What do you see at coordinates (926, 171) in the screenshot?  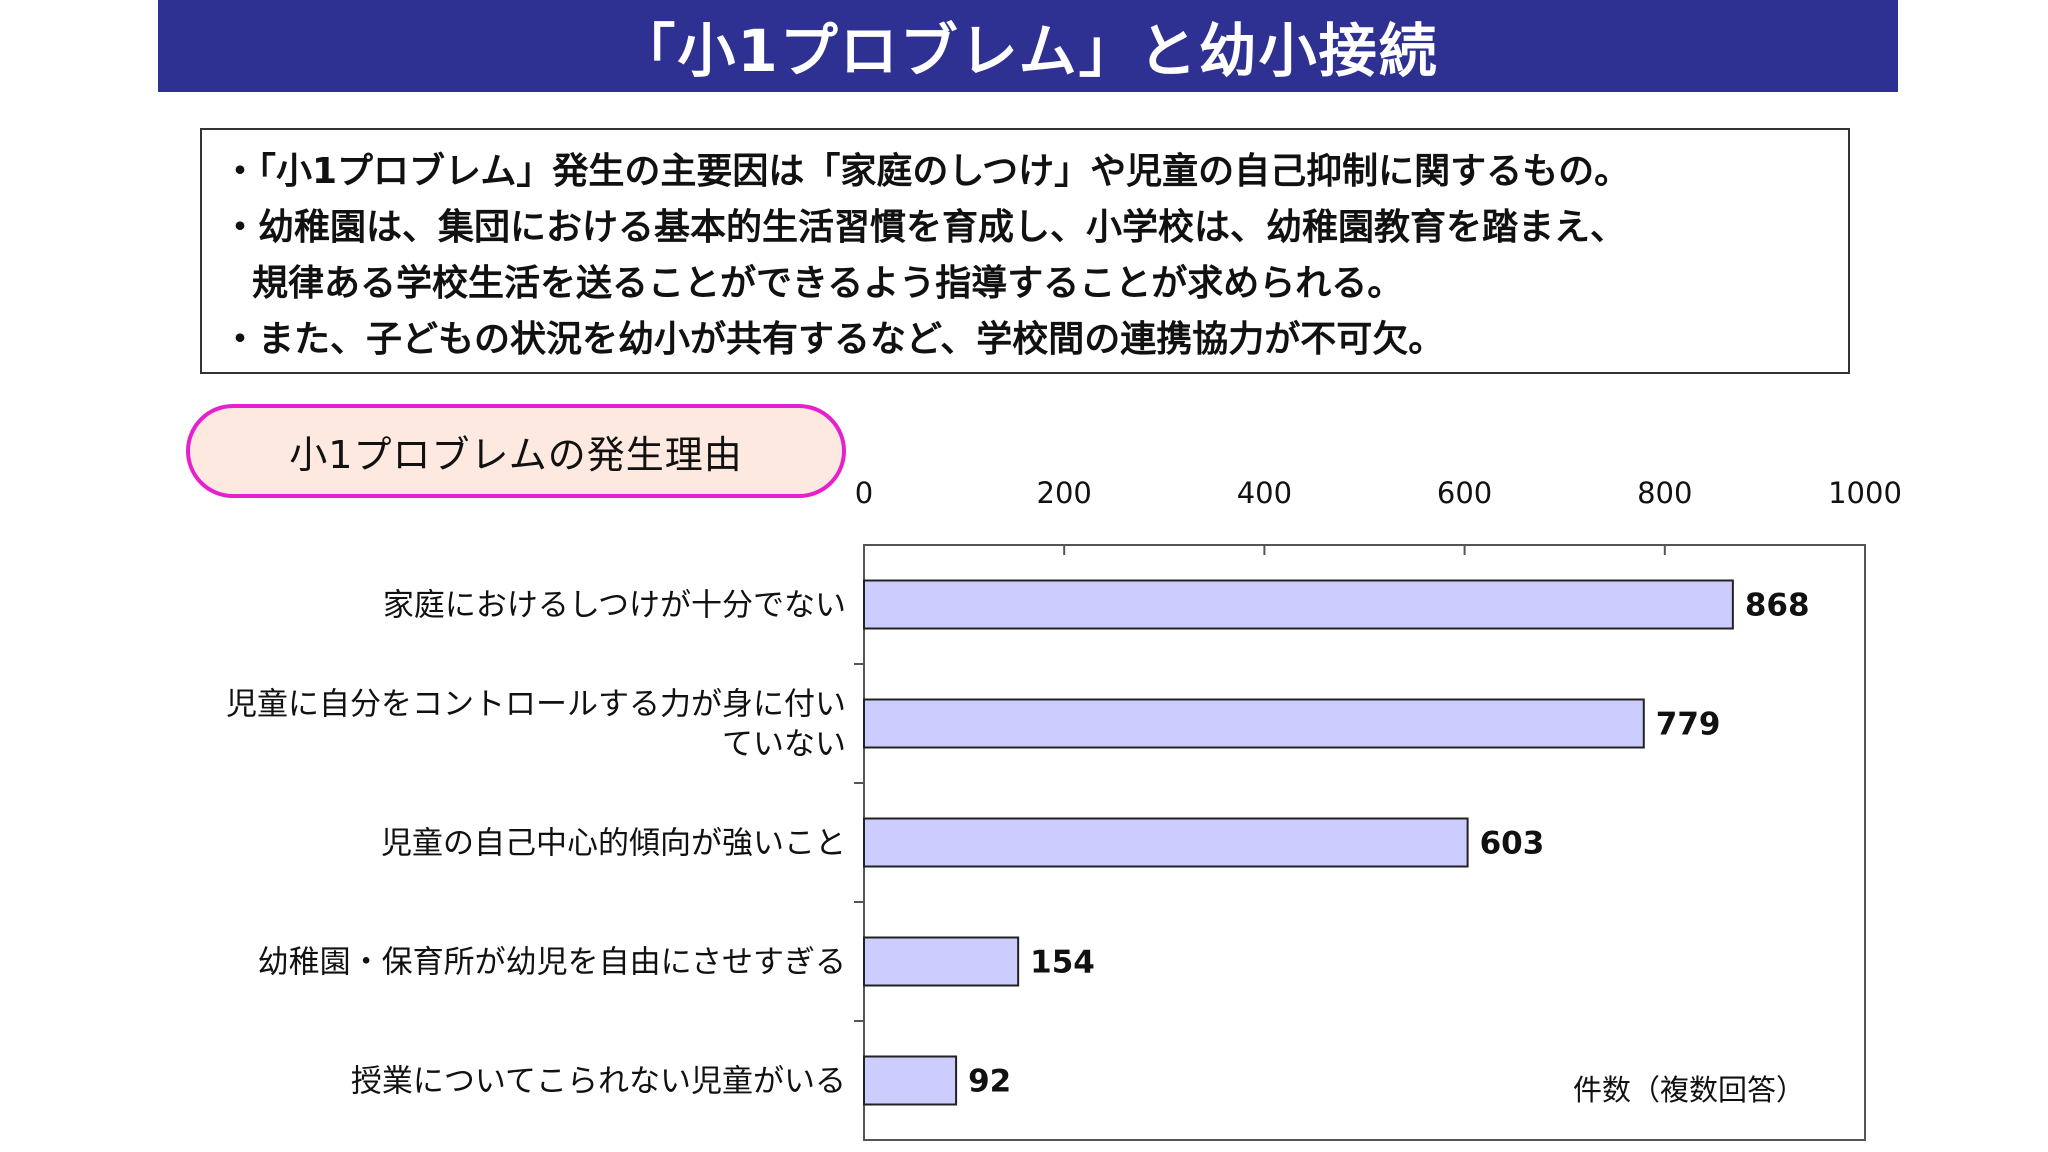 I see `summary-line: ・「小1プロブレム」発生の主要因は「家庭のしつけ」や児童の自己抑制に関するもの。` at bounding box center [926, 171].